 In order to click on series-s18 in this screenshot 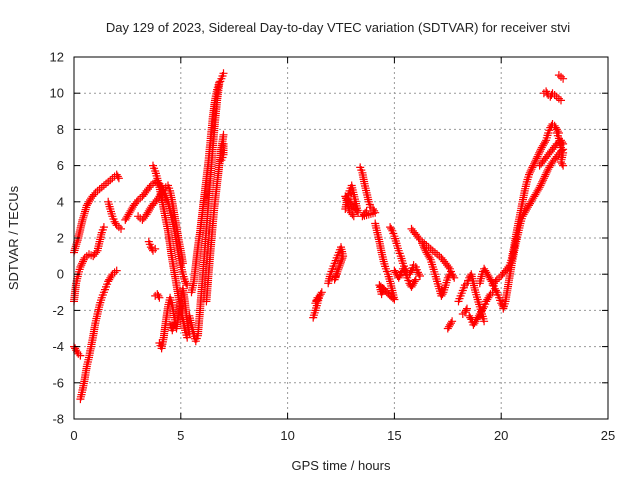, I will do `click(336, 265)`.